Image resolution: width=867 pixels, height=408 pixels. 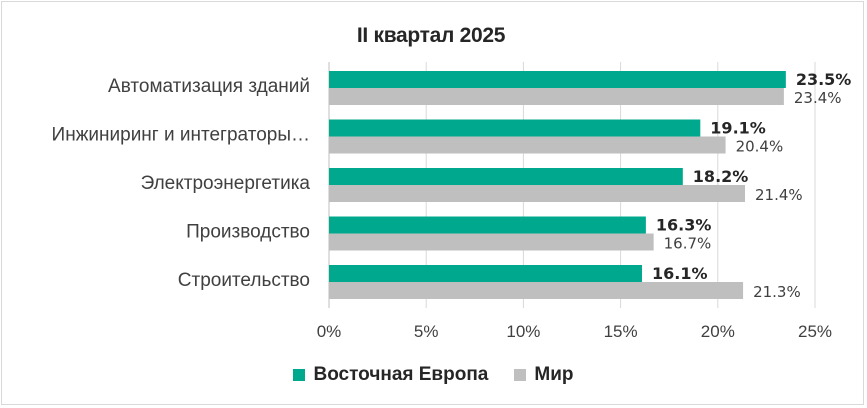 What do you see at coordinates (760, 147) in the screenshot?
I see `data-label-world: 20.4%` at bounding box center [760, 147].